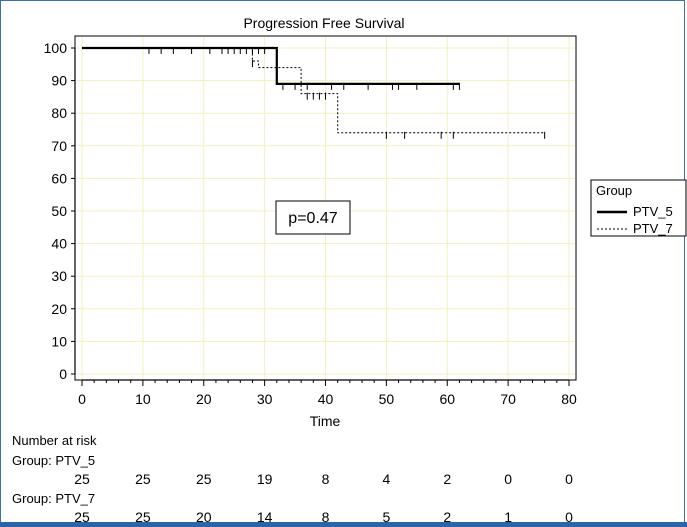 The height and width of the screenshot is (527, 687). What do you see at coordinates (53, 498) in the screenshot?
I see `risk-group-label-ptv7: Group: PTV_7` at bounding box center [53, 498].